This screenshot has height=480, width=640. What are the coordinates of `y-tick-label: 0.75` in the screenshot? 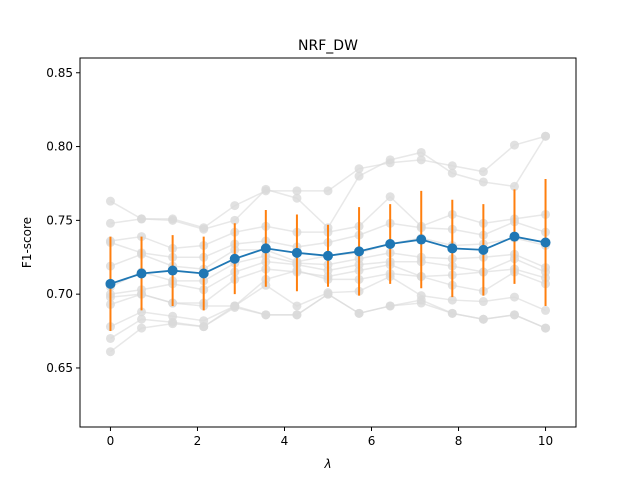 It's located at (59, 220).